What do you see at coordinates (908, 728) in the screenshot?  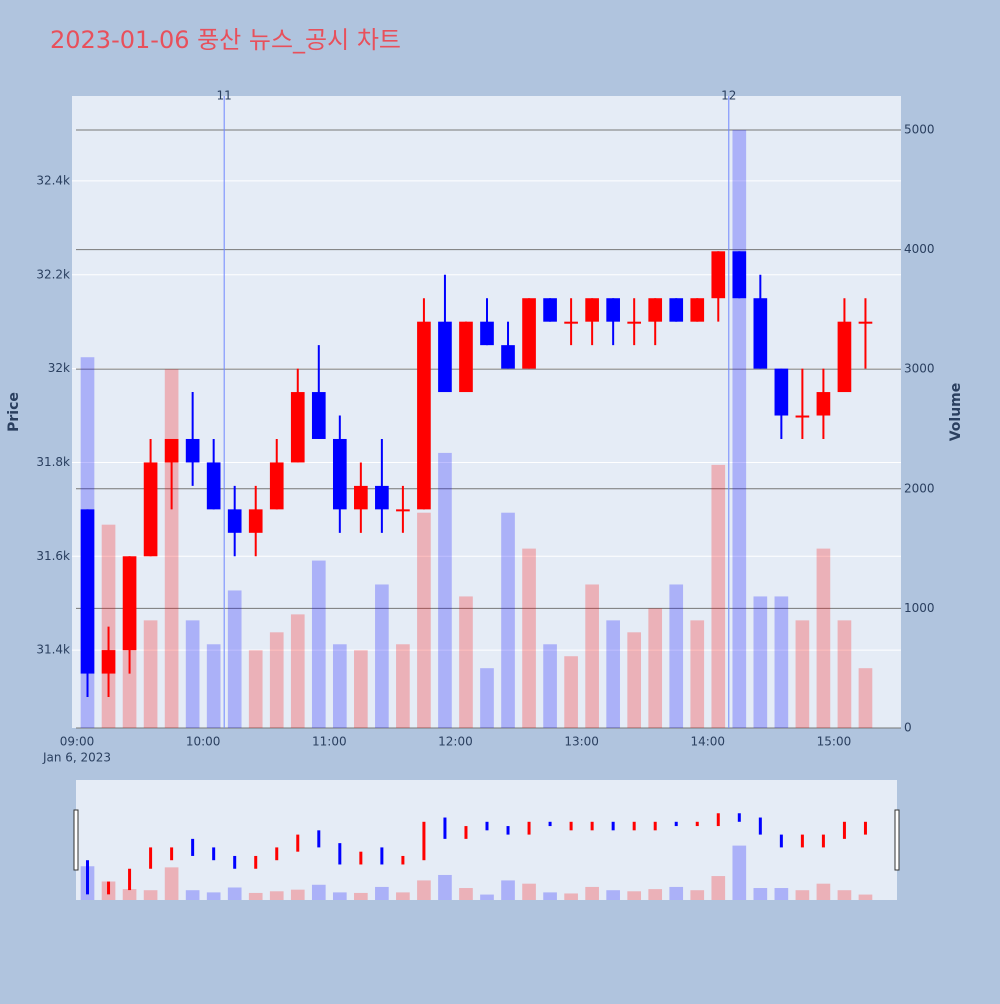 I see `y2-tick-label: 0` at bounding box center [908, 728].